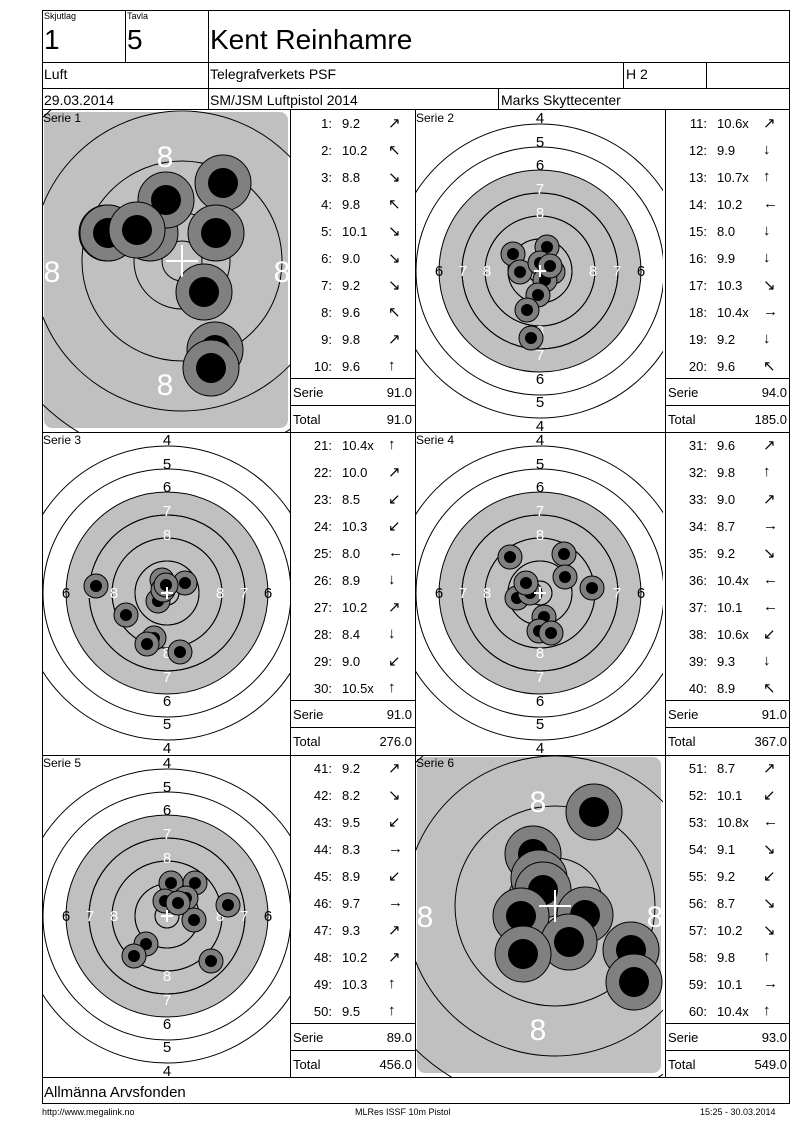 This screenshot has width=800, height=1130. I want to click on shot-row: 32: 9.8 ↑, so click(729, 477).